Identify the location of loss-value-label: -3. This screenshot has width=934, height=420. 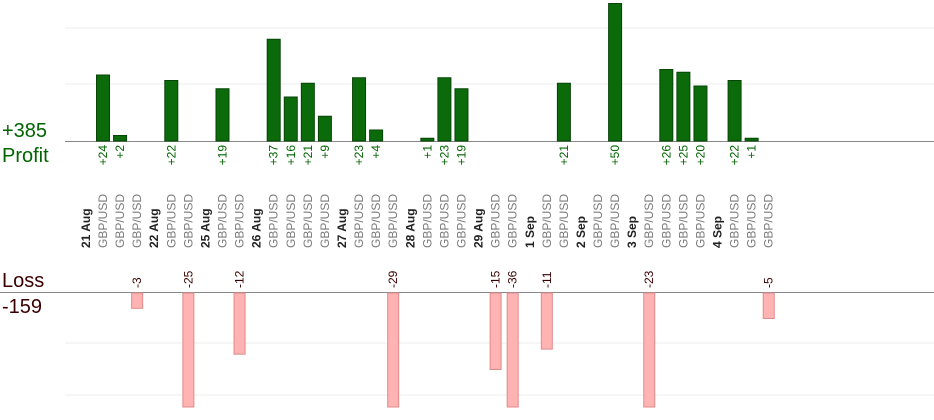
(137, 282).